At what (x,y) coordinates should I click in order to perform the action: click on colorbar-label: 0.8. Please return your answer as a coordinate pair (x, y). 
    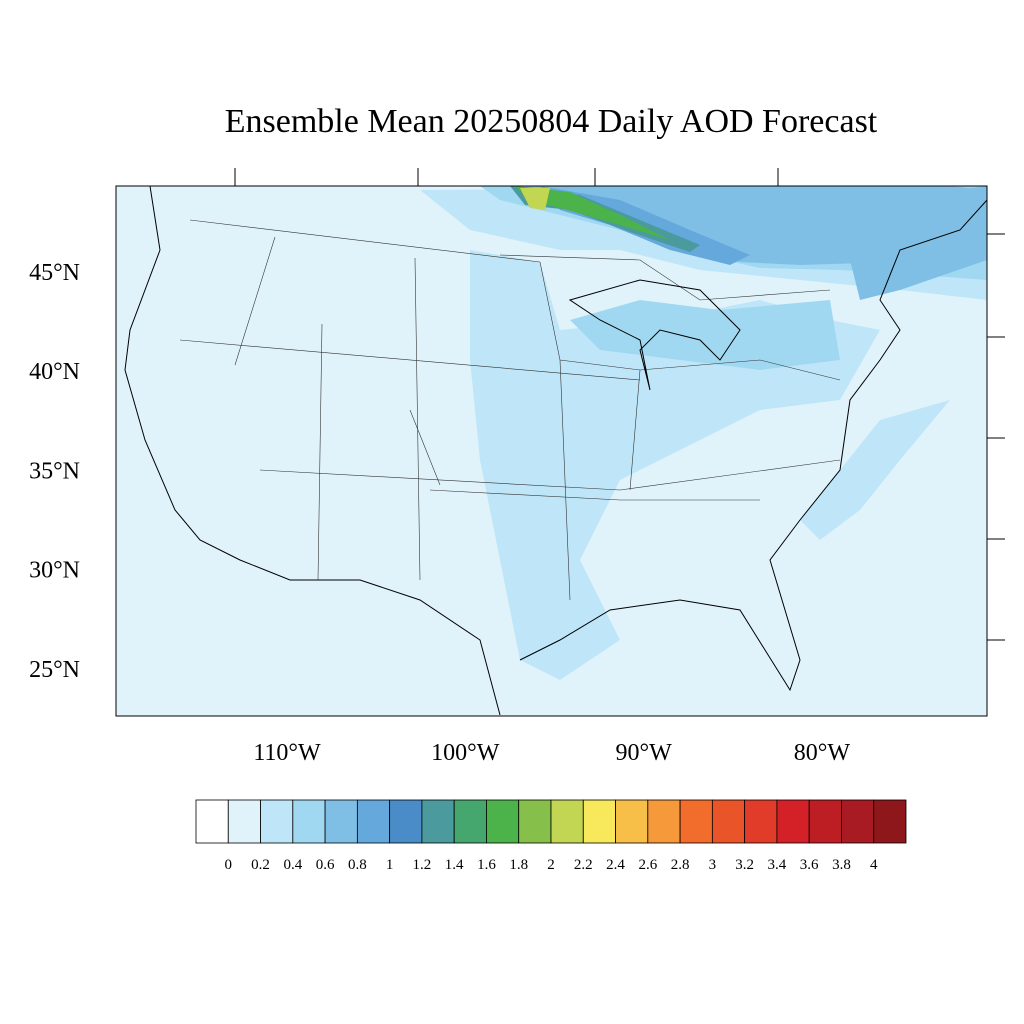
    Looking at the image, I should click on (357, 865).